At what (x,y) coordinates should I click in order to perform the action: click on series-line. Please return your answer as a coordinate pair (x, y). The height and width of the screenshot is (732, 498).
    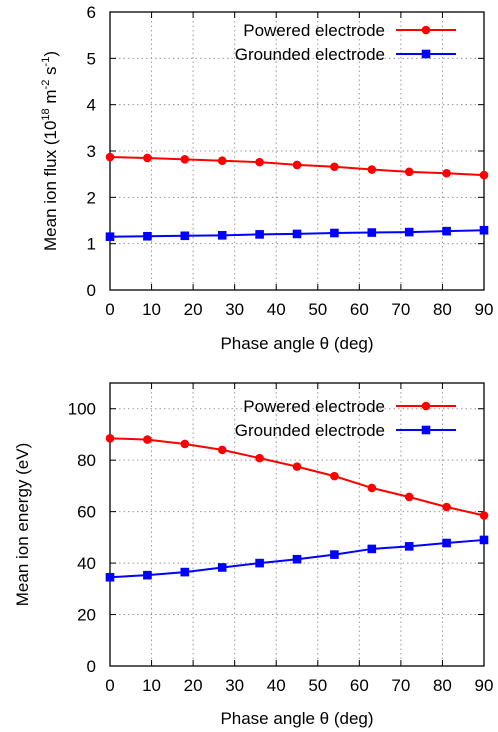
    Looking at the image, I should click on (297, 477).